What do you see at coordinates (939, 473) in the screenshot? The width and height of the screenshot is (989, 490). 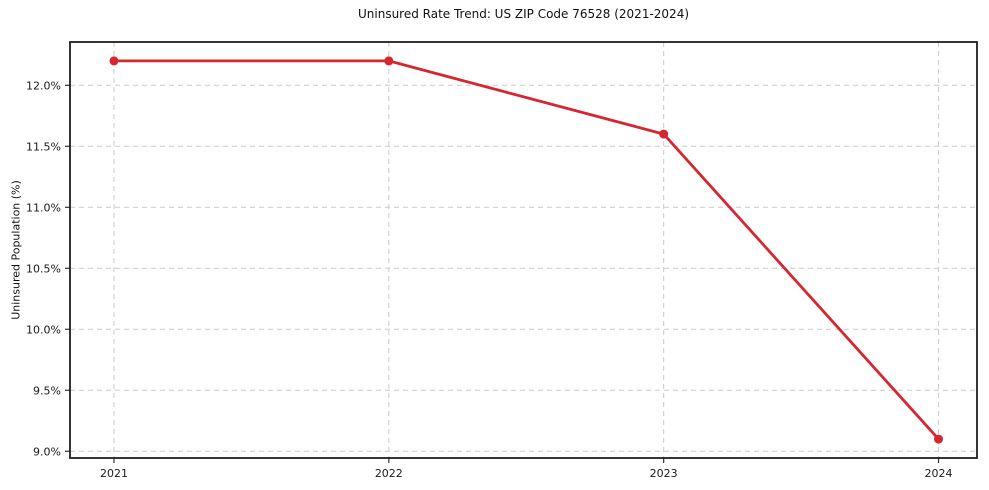 I see `x-tick-label: 2024` at bounding box center [939, 473].